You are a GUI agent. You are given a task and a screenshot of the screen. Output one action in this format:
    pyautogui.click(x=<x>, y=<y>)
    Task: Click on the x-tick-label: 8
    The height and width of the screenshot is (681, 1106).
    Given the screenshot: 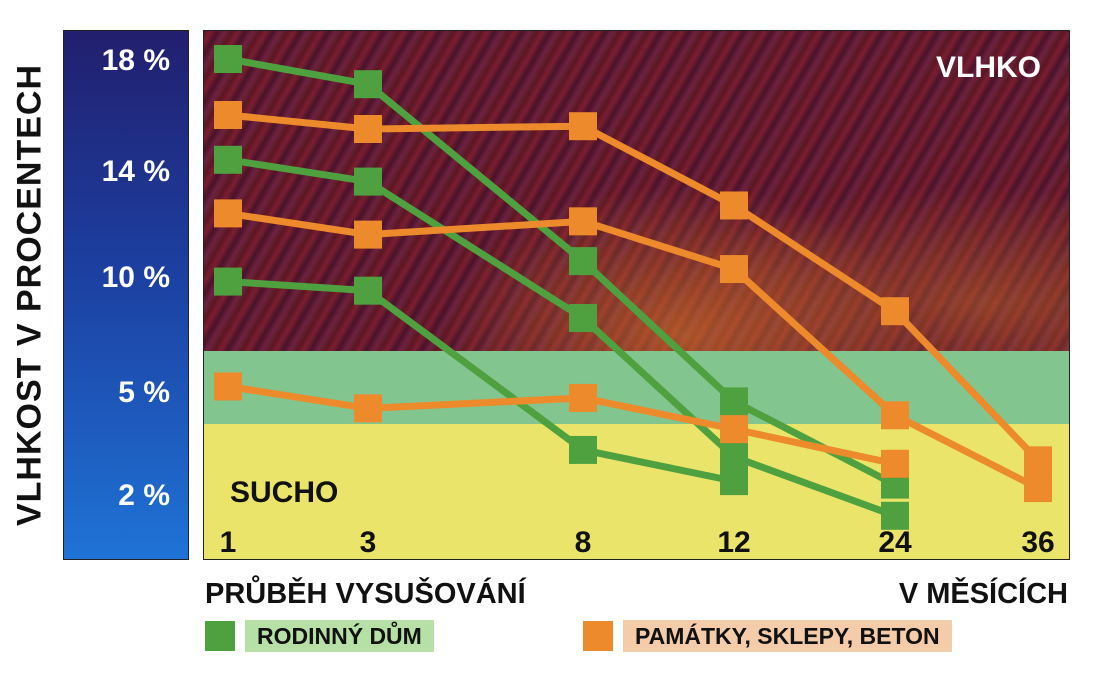 What is the action you would take?
    pyautogui.click(x=583, y=542)
    